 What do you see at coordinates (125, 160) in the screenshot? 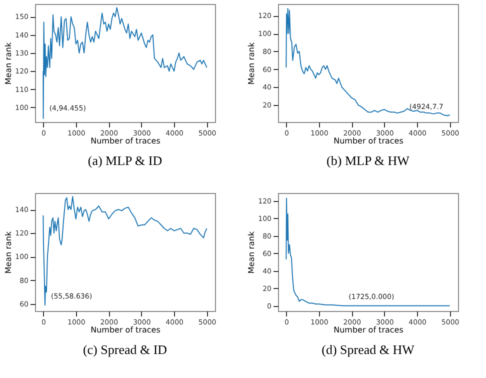
I see `text: (a) MLP & ID` at bounding box center [125, 160].